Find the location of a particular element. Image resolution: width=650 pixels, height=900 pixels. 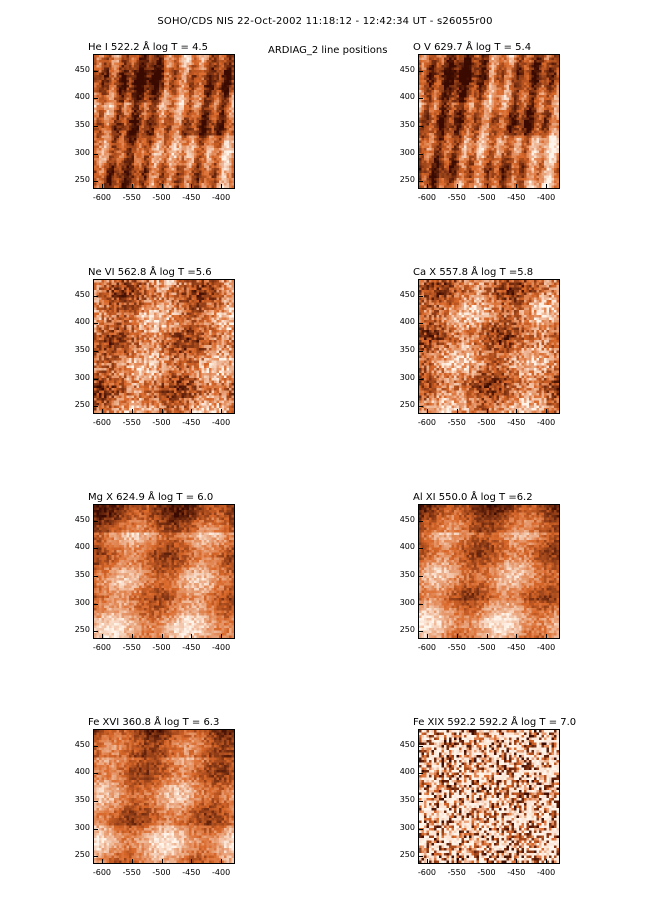

panel-title: Al XI 550.0 Å log T =6.2 is located at coordinates (473, 497).